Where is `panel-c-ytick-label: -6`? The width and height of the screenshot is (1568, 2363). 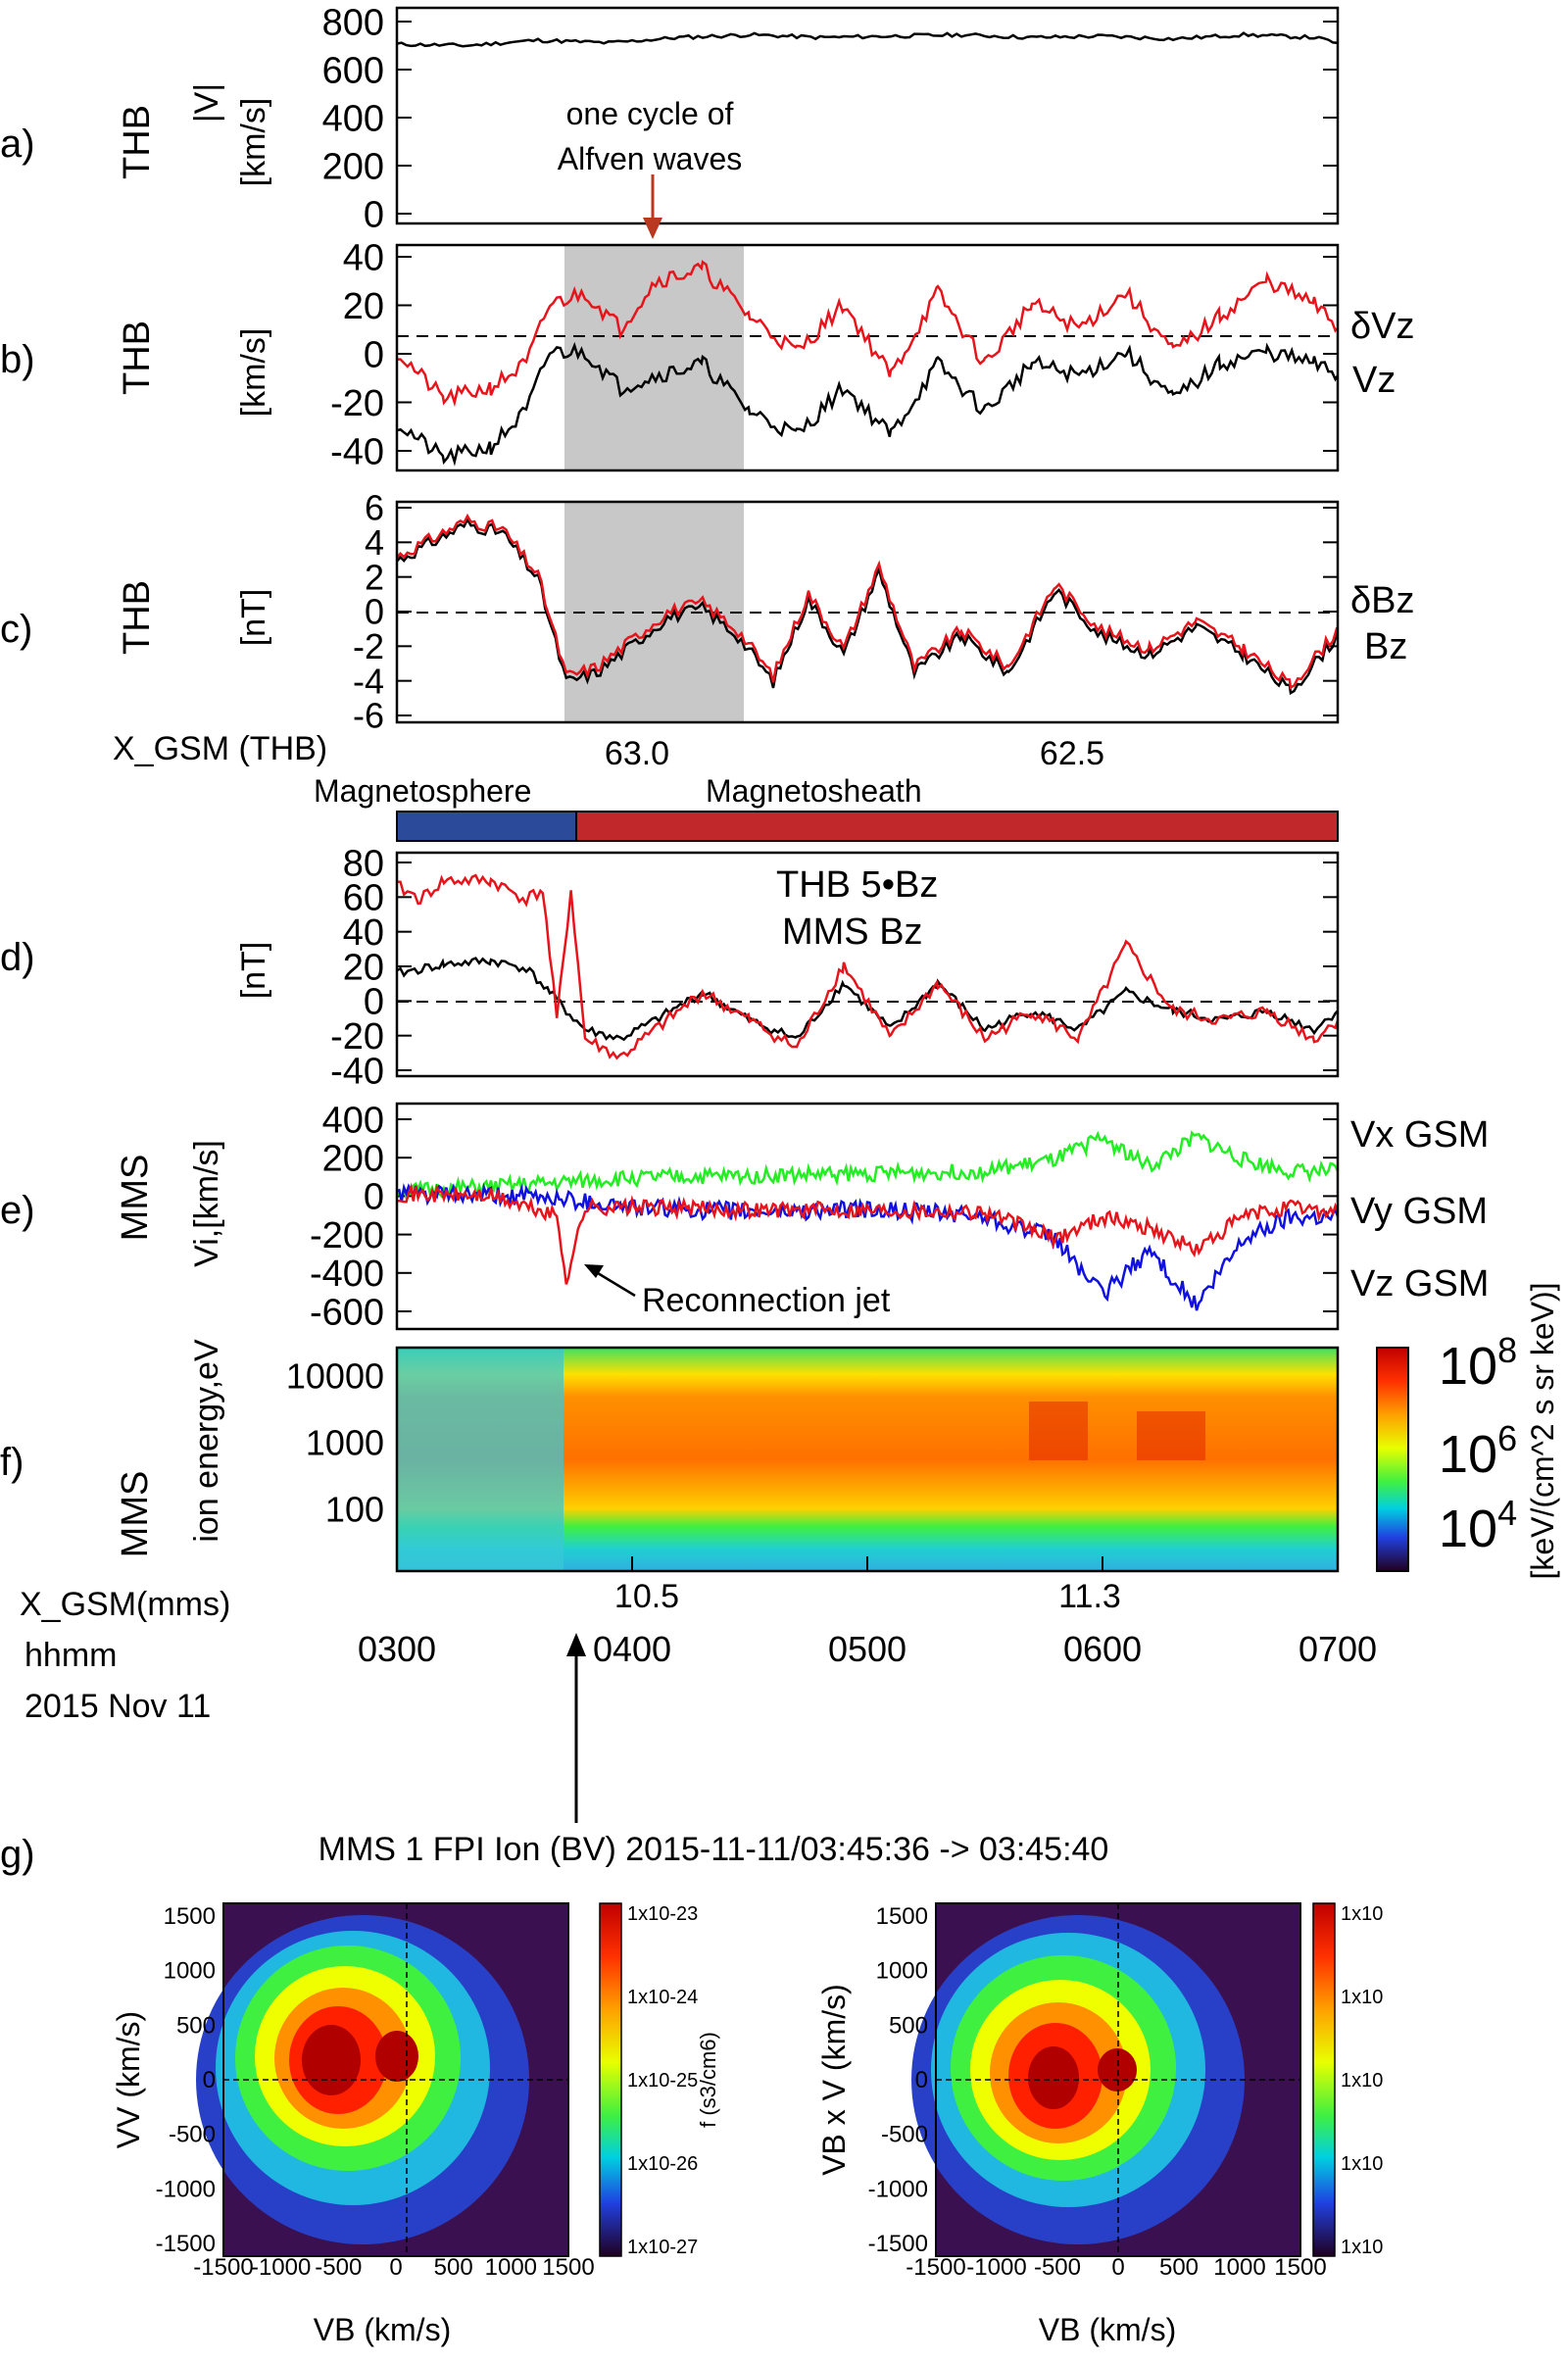 panel-c-ytick-label: -6 is located at coordinates (368, 716).